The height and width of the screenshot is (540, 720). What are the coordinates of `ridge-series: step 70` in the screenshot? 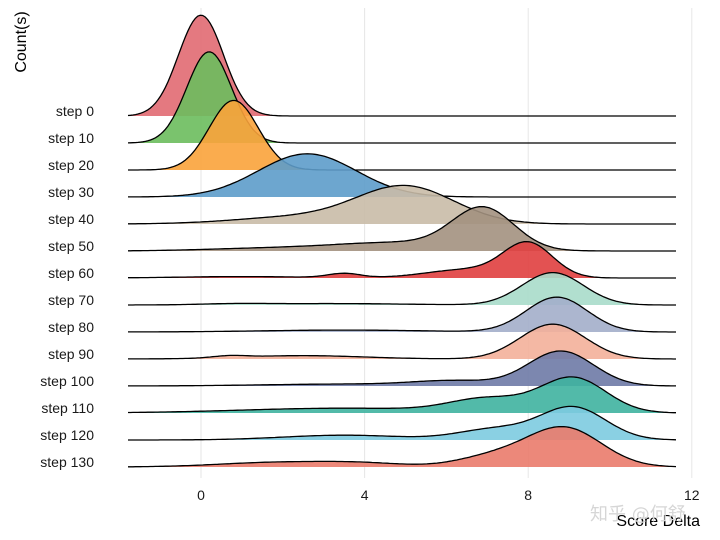 It's located at (362, 289).